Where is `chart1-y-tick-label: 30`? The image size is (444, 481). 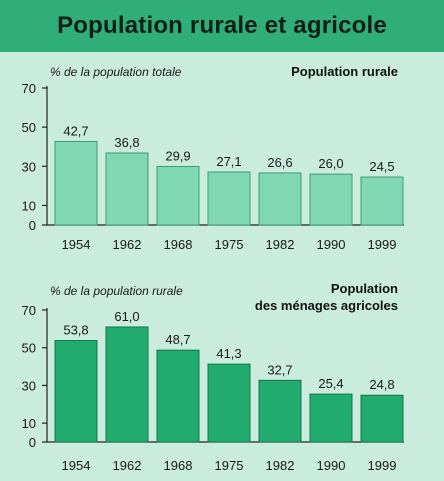
chart1-y-tick-label: 30 is located at coordinates (29, 166).